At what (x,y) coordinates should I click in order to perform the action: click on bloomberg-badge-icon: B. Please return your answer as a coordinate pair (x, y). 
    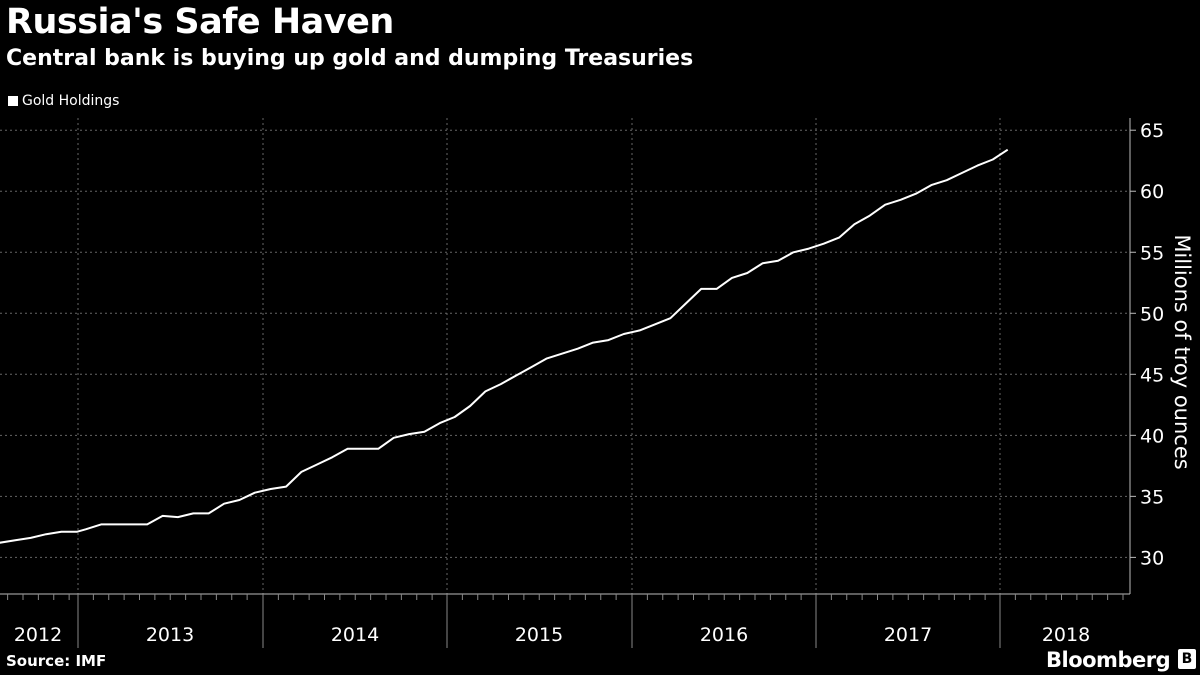
    Looking at the image, I should click on (1187, 659).